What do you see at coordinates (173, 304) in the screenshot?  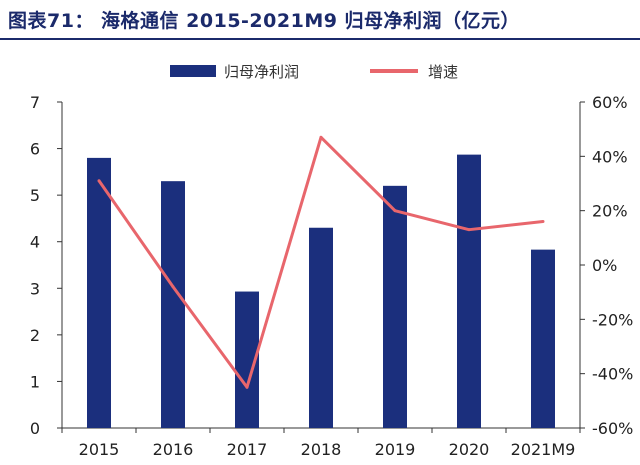 I see `bar-2016` at bounding box center [173, 304].